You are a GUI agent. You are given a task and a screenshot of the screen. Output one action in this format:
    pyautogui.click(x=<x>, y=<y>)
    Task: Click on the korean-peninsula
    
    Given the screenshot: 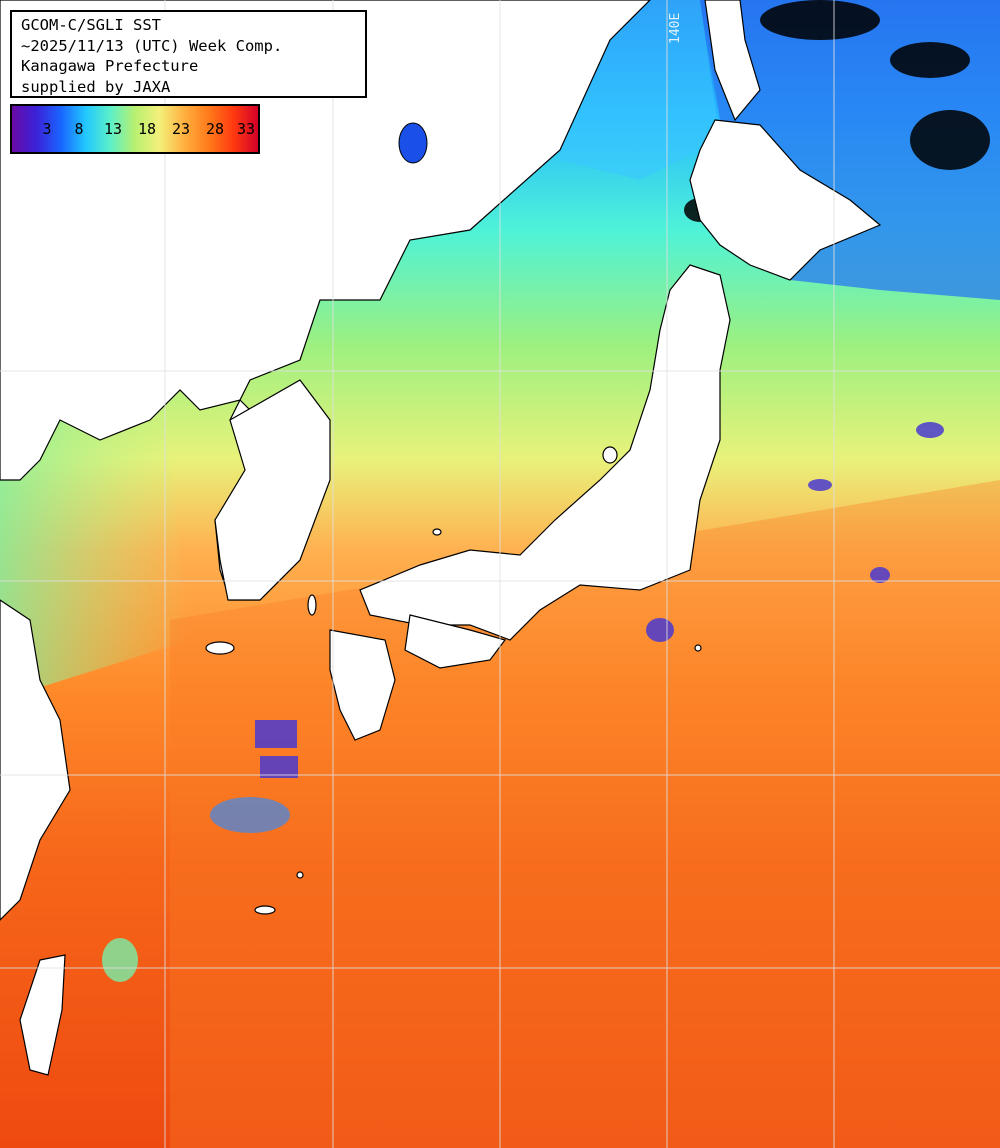 What is the action you would take?
    pyautogui.click(x=272, y=490)
    